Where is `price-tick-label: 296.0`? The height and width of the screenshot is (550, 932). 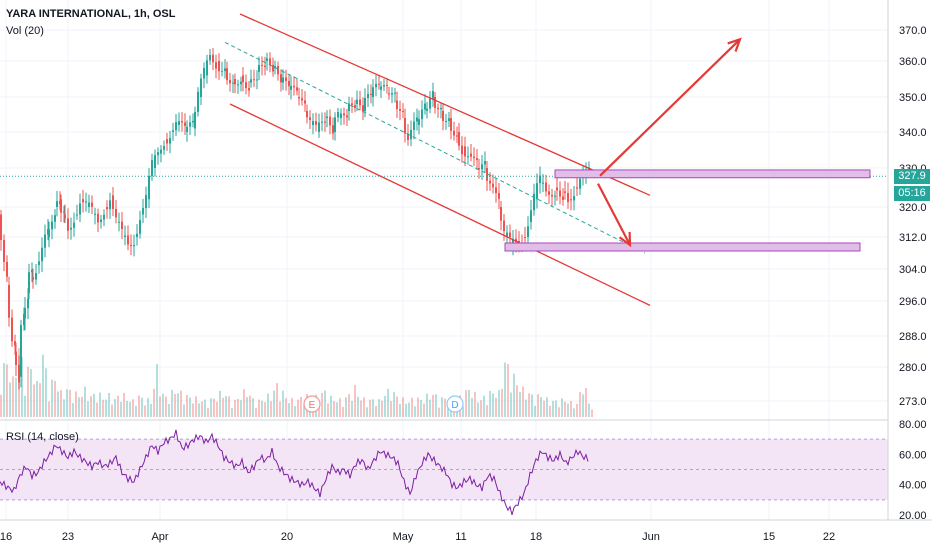
price-tick-label: 296.0 is located at coordinates (913, 302).